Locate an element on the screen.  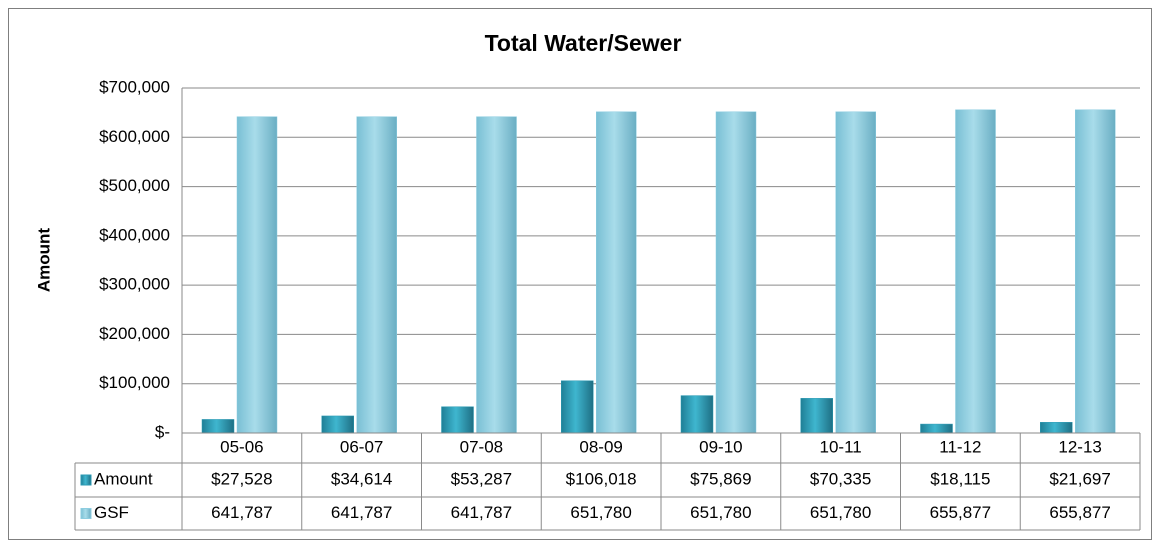
x-tick-label: 12-13 is located at coordinates (1079, 446).